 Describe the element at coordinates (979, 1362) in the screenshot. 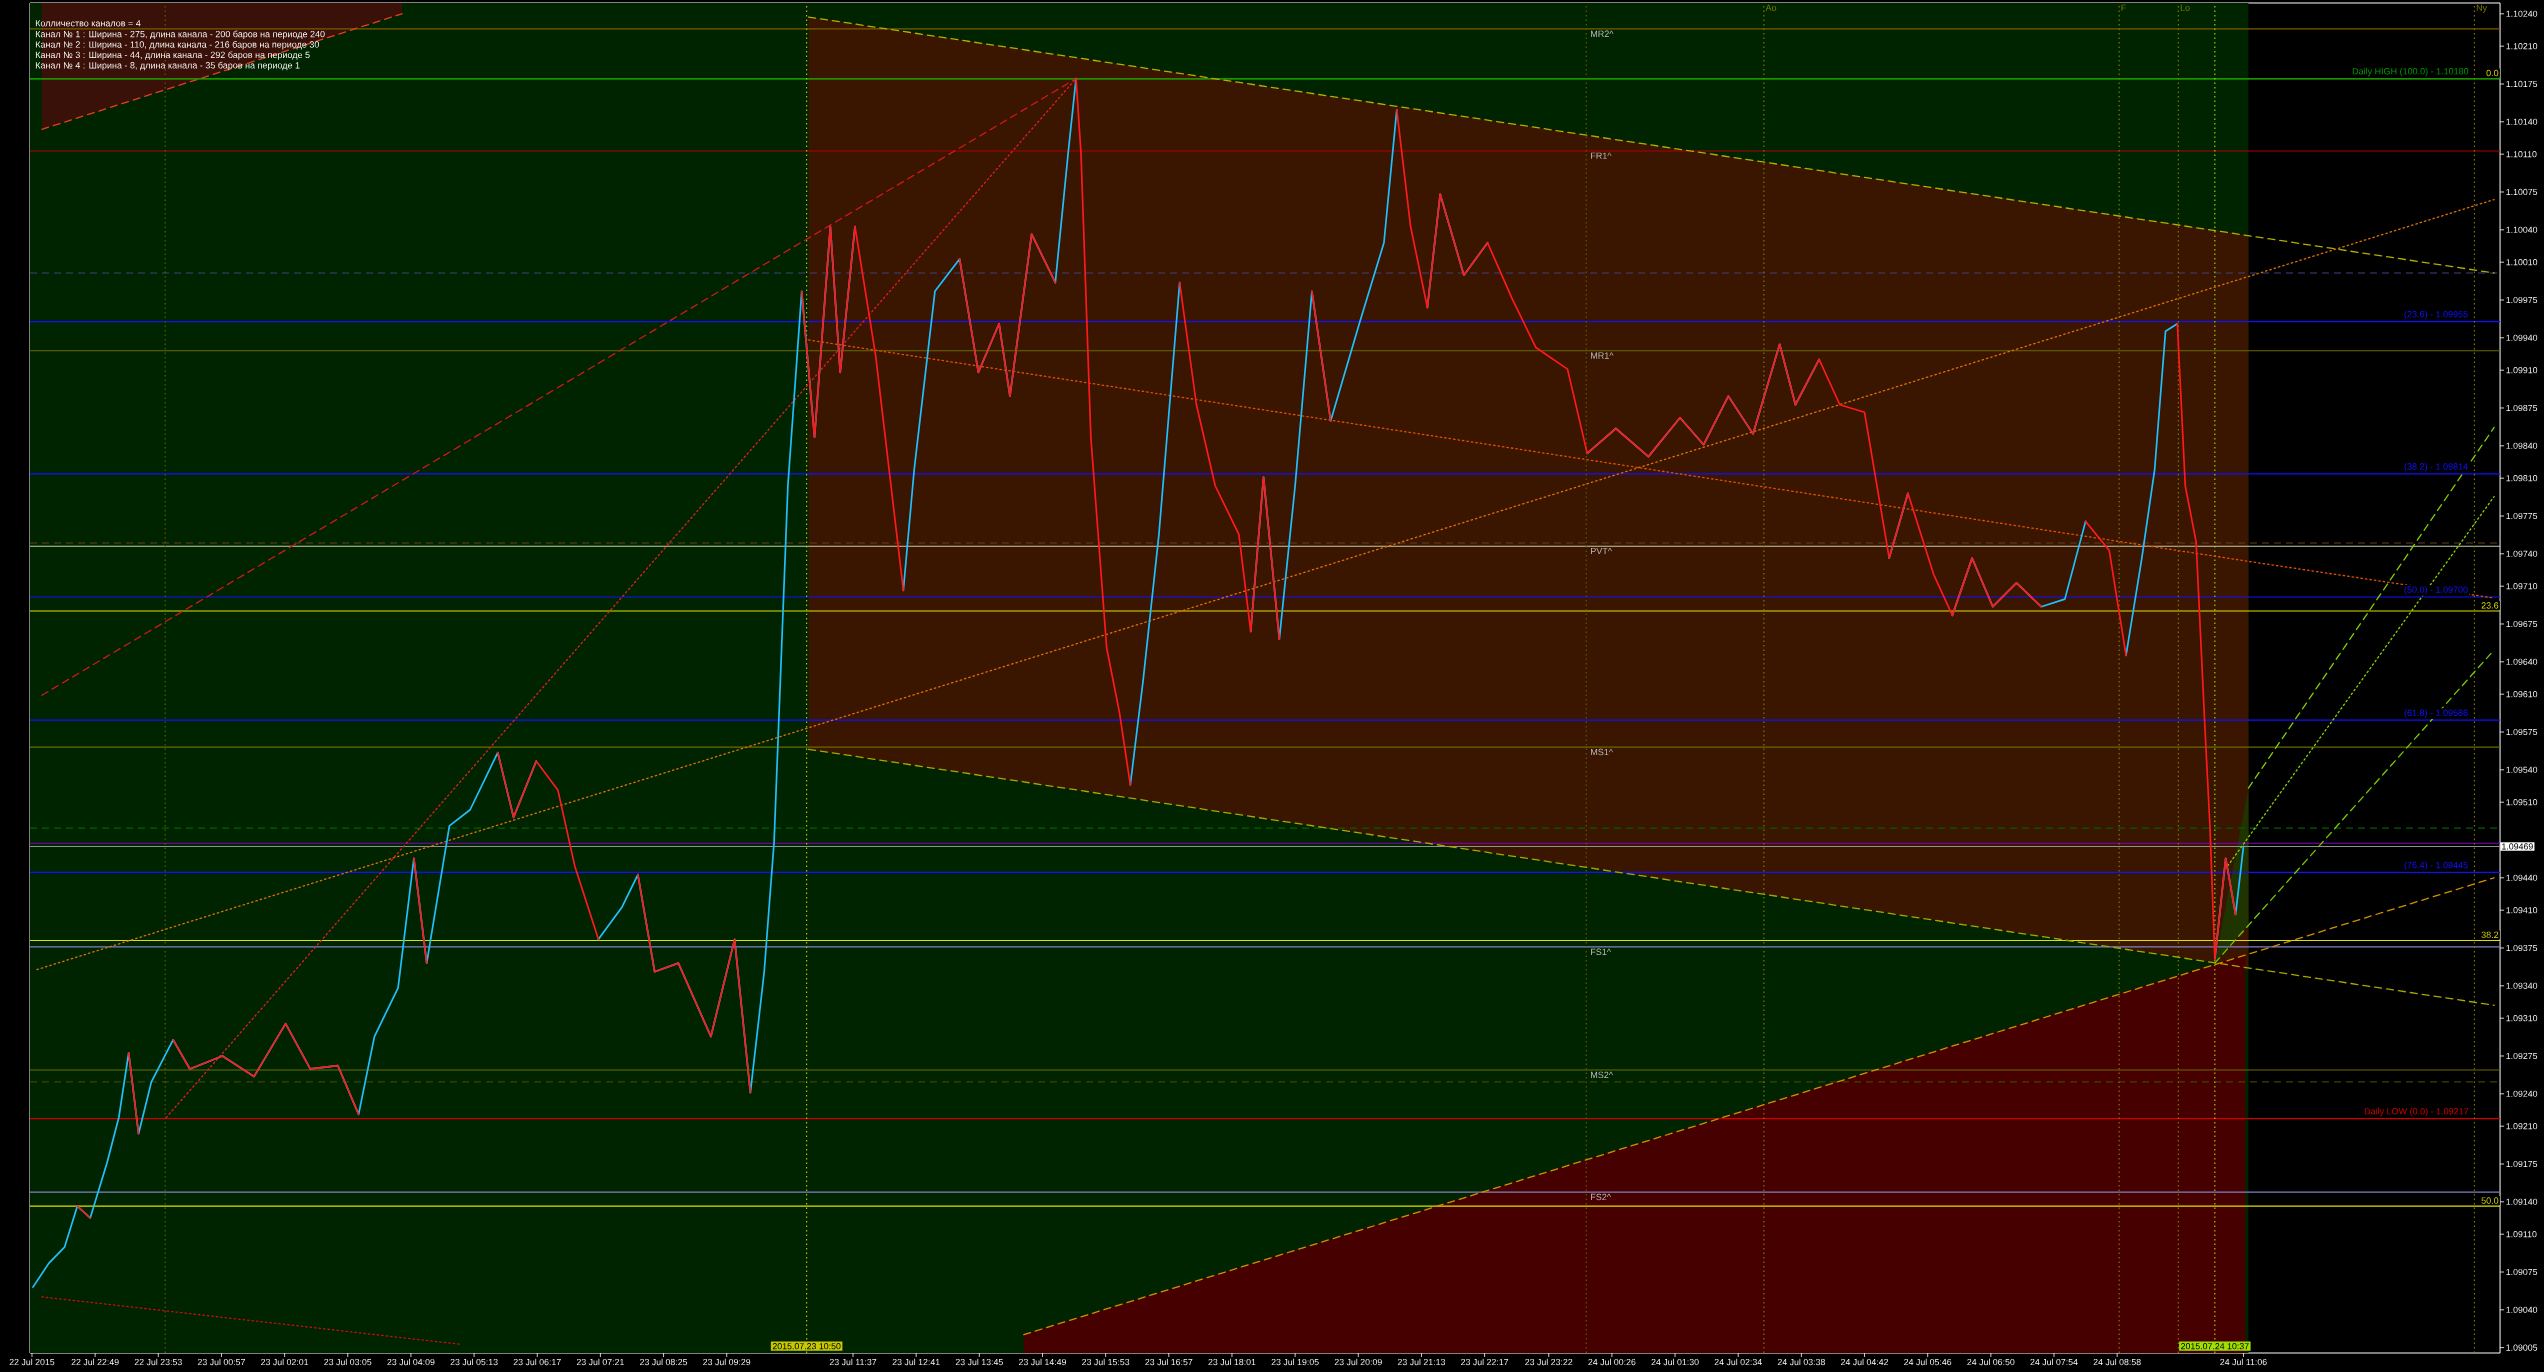

I see `x-tick-label: 23 Jul 13:45` at that location.